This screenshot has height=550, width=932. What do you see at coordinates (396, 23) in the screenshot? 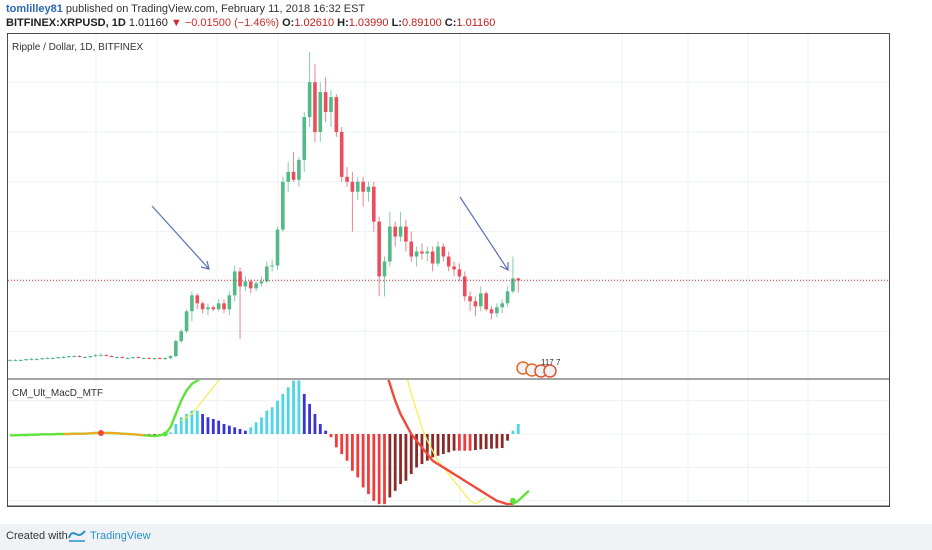
I see `low-label: L:` at bounding box center [396, 23].